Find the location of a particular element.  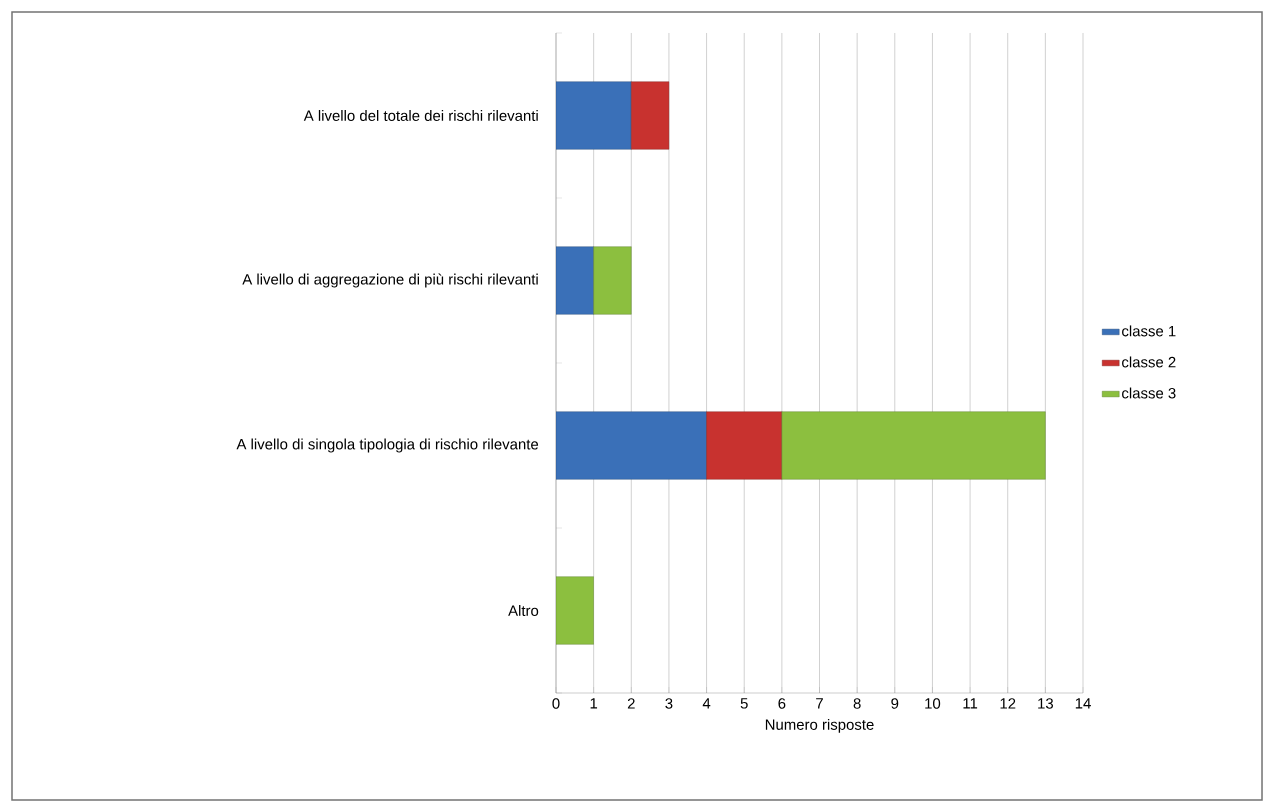

x-tick-label: 9 is located at coordinates (895, 703).